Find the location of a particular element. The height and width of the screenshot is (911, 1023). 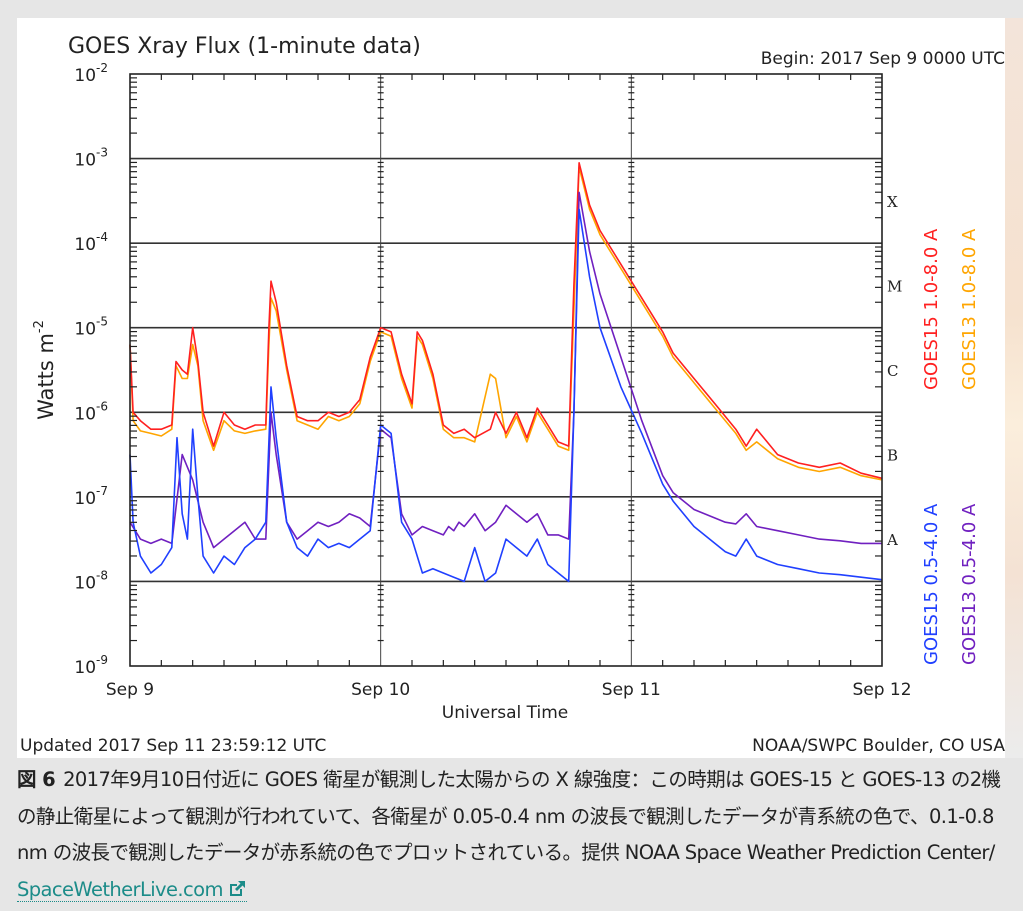

y-tick-label: 10⁻⁷ is located at coordinates (91, 496).